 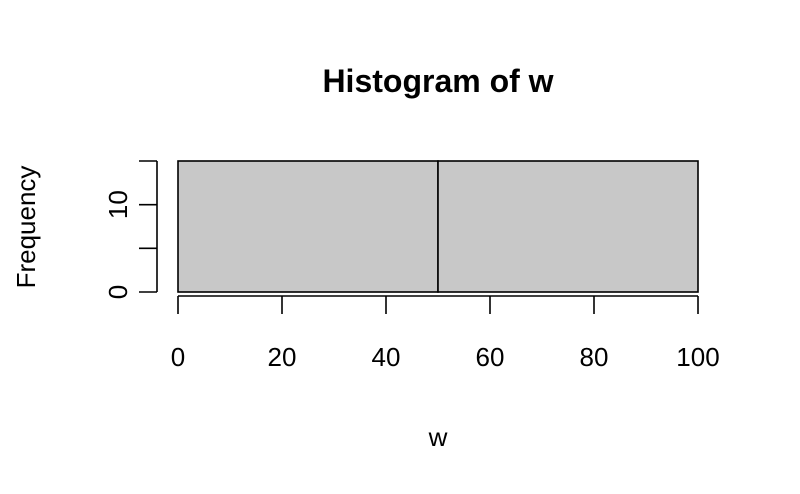 I want to click on x-tick-label-0: 0, so click(x=178, y=357).